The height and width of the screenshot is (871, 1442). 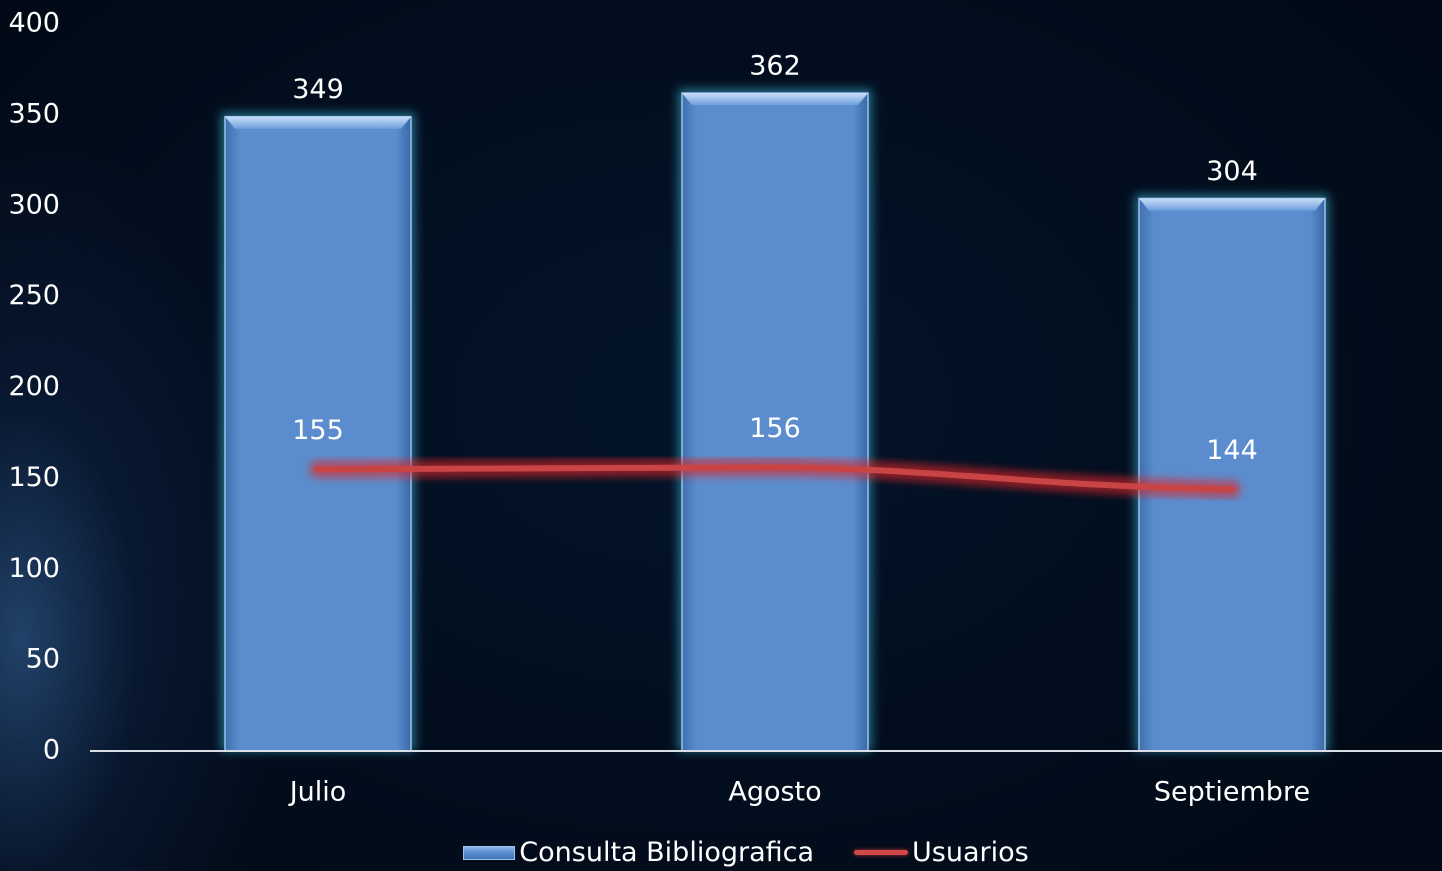 What do you see at coordinates (43, 659) in the screenshot?
I see `y-tick-label: 50` at bounding box center [43, 659].